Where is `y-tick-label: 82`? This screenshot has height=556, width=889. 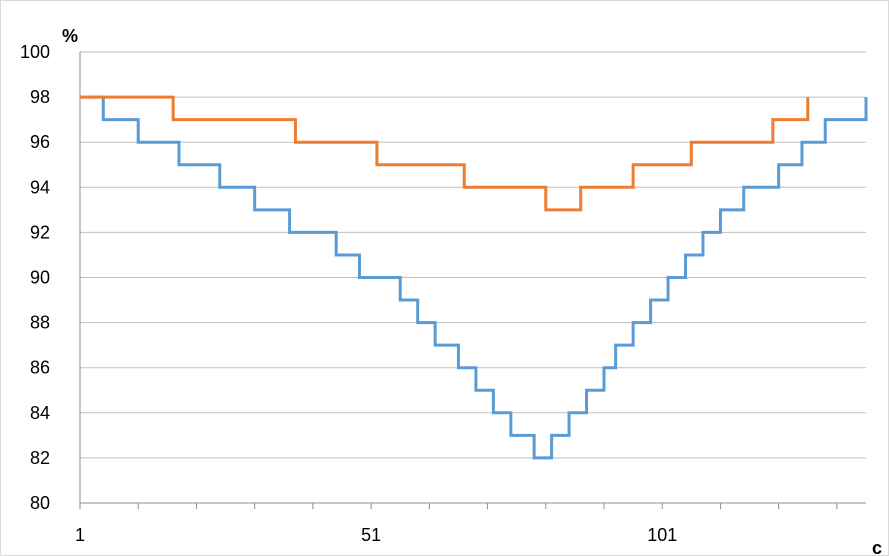
y-tick-label: 82 is located at coordinates (40, 458).